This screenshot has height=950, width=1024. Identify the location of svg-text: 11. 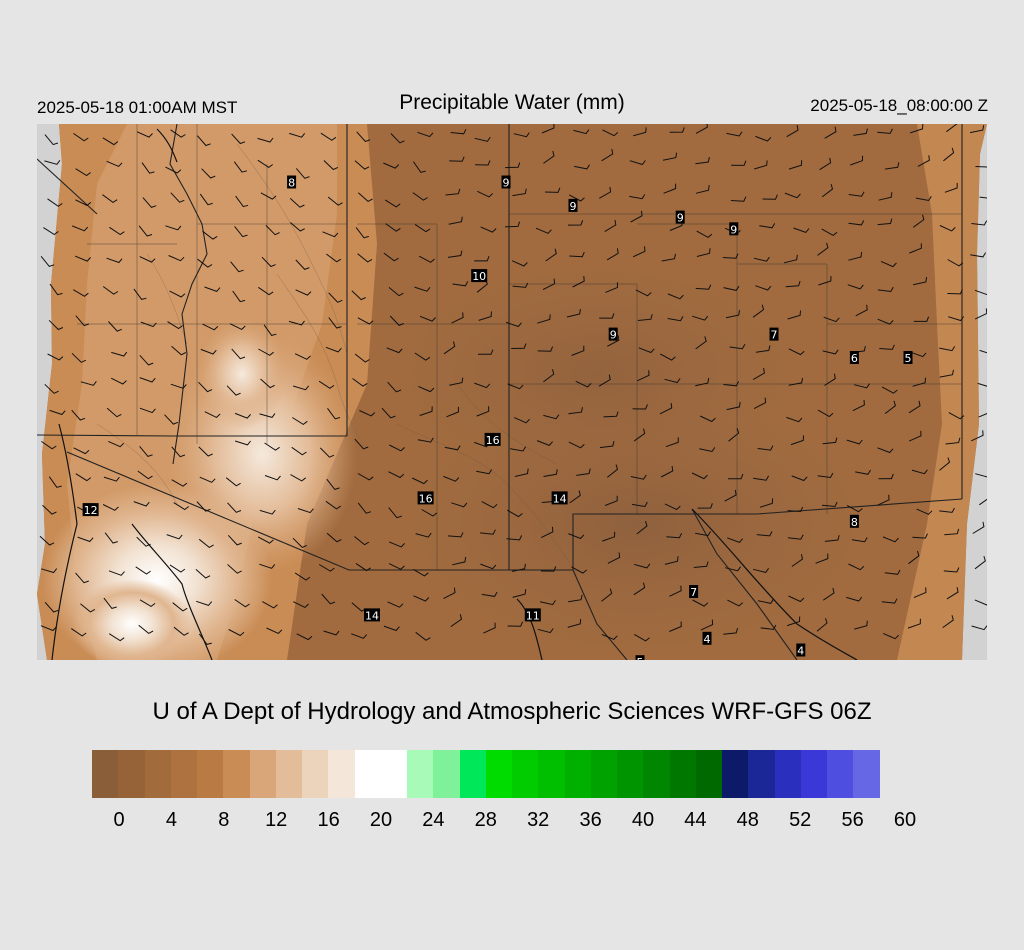
(533, 615).